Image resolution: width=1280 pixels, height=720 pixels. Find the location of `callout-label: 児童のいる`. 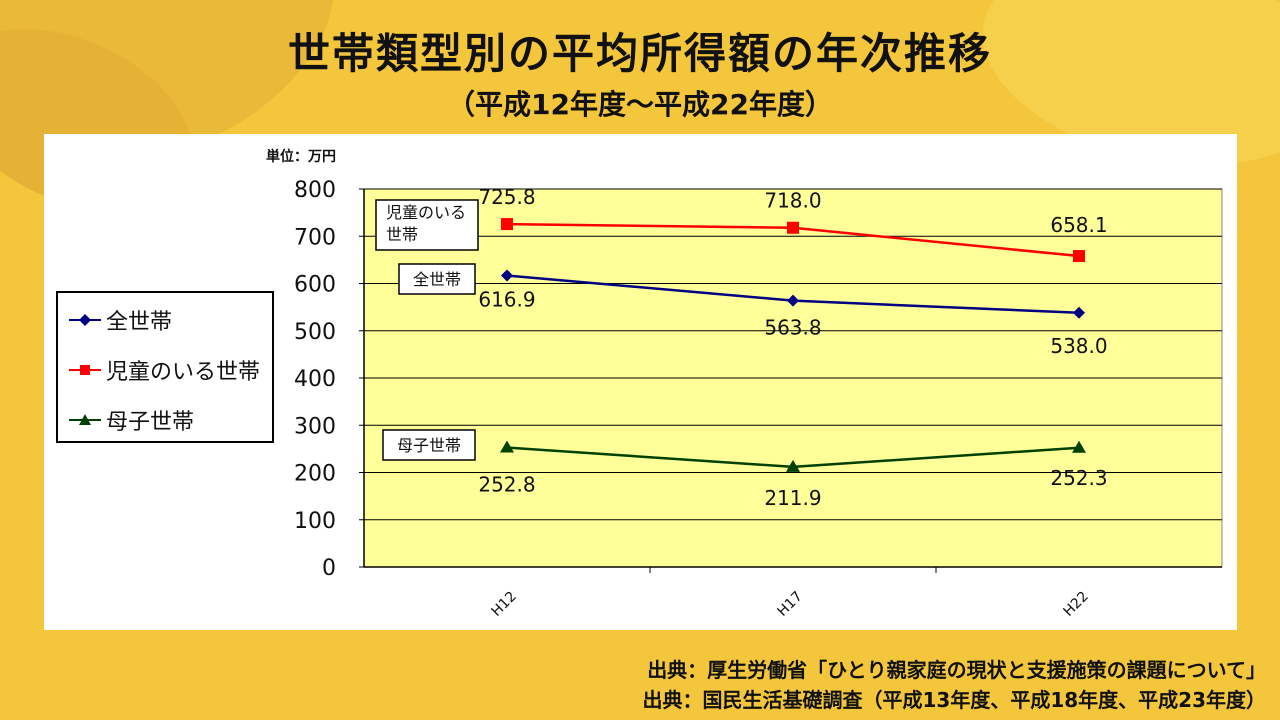

callout-label: 児童のいる is located at coordinates (426, 212).